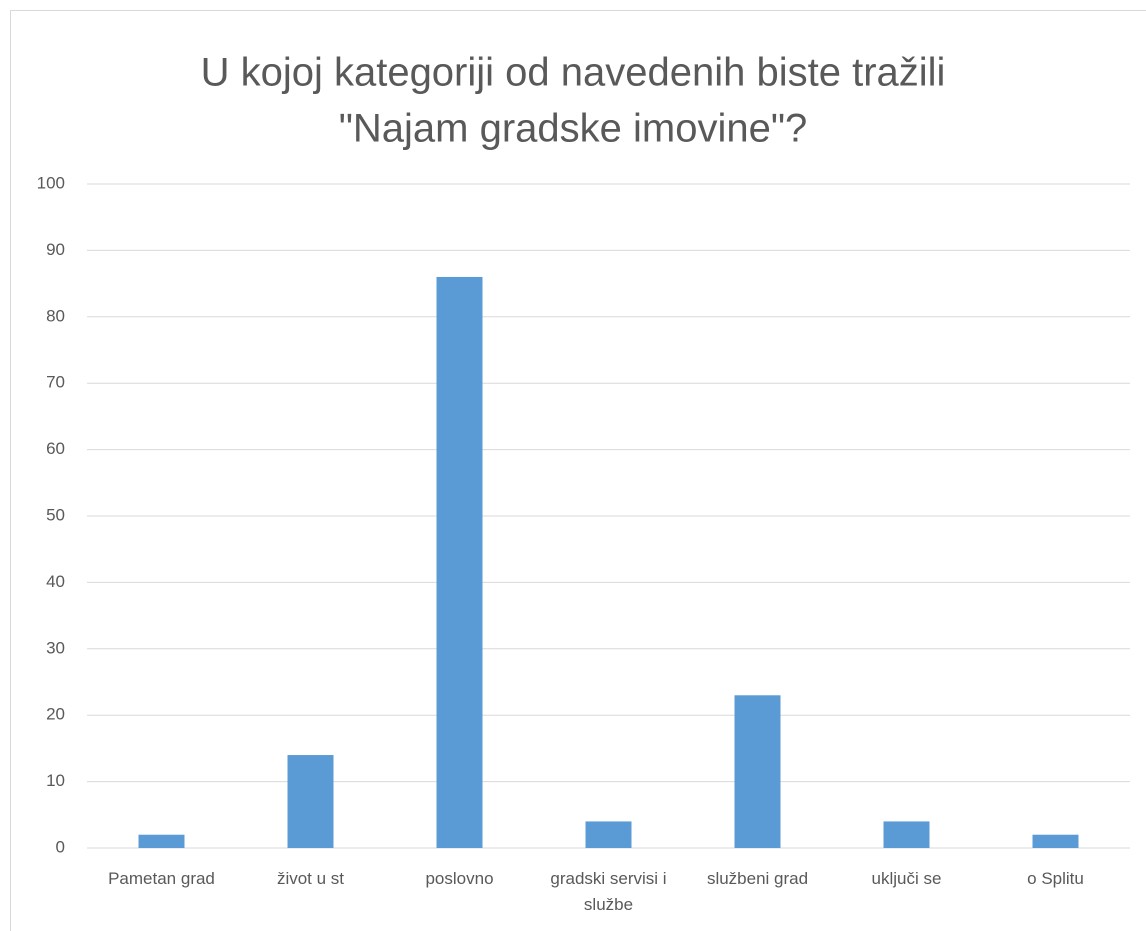 This screenshot has height=931, width=1146. What do you see at coordinates (60, 846) in the screenshot?
I see `y-tick-label: 0` at bounding box center [60, 846].